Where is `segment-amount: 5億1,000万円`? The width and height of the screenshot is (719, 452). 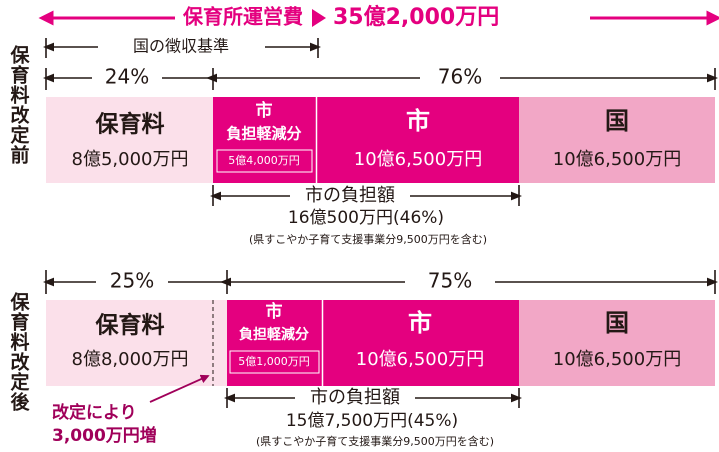
segment-amount: 5億1,000万円 is located at coordinates (274, 361).